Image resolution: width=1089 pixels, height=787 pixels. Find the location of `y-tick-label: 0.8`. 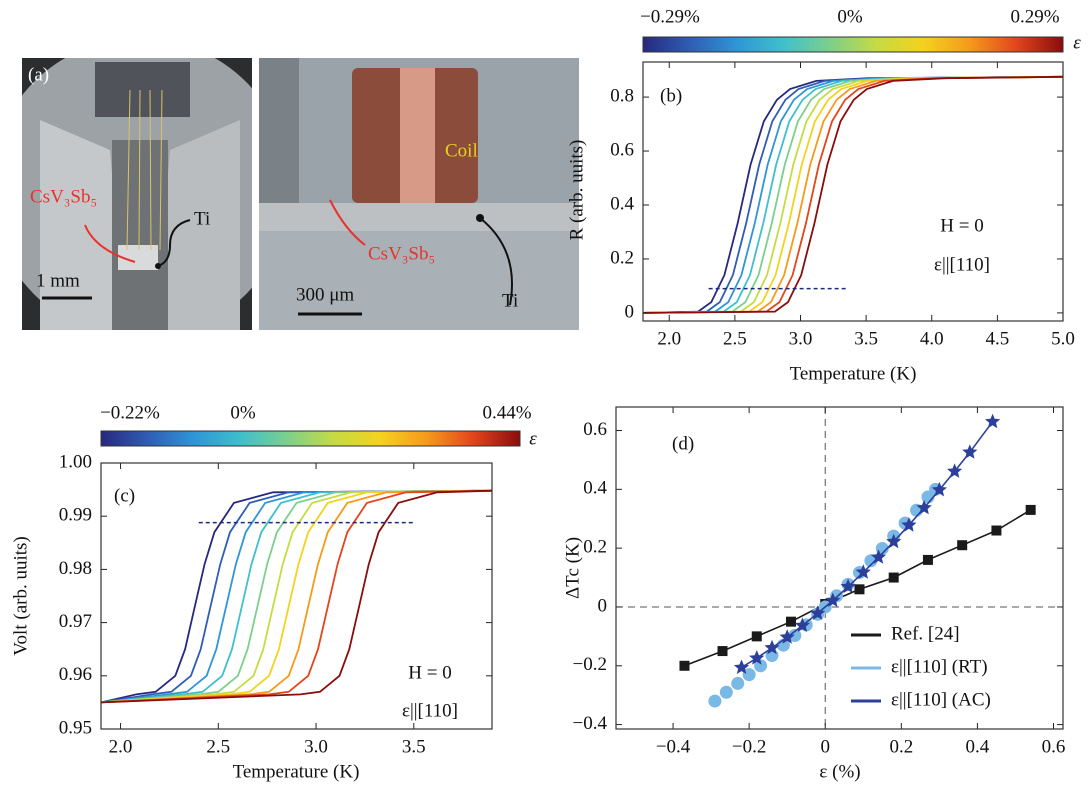

y-tick-label: 0.8 is located at coordinates (622, 95).